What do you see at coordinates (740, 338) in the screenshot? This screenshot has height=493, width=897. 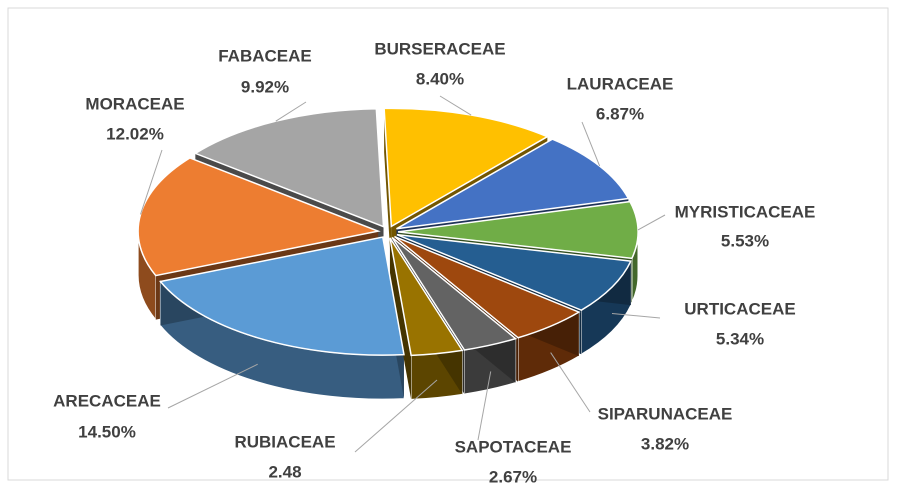 I see `value-label: 5.34%` at bounding box center [740, 338].